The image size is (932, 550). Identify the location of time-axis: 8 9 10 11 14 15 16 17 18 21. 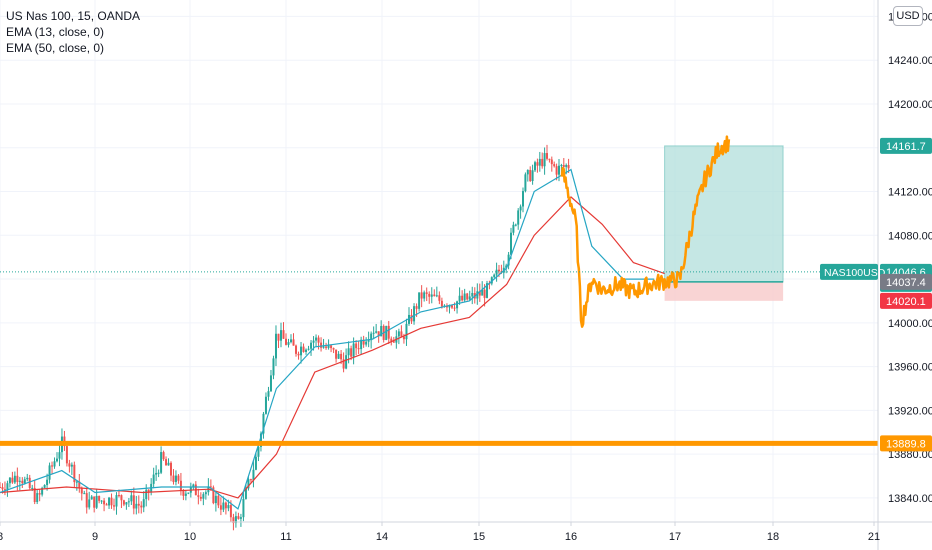
(466, 532).